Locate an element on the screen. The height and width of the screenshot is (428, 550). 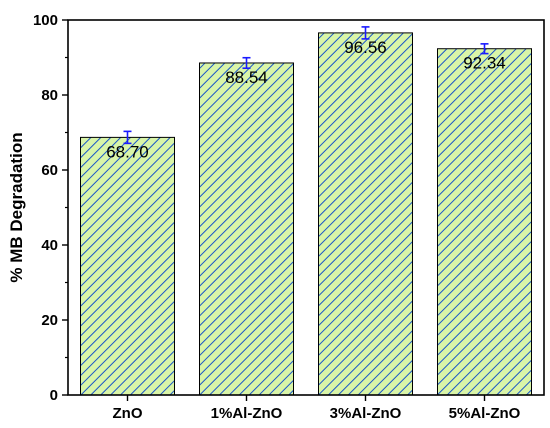
y-tick-label: 80 is located at coordinates (49, 95).